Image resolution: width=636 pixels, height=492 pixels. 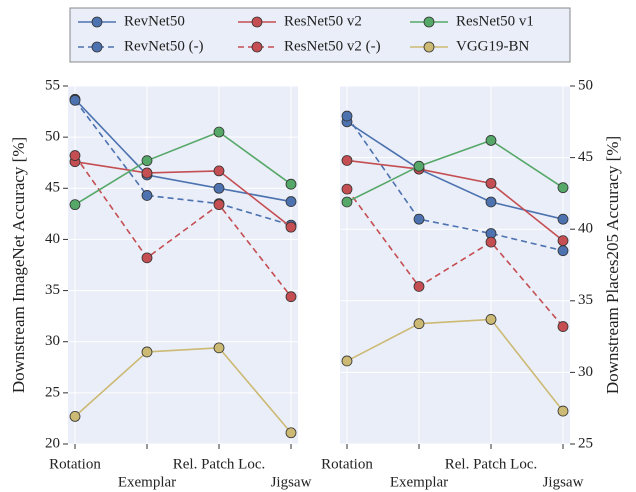 What do you see at coordinates (18, 265) in the screenshot?
I see `y-axis-label: Downstream ImageNet Accuracy [%]` at bounding box center [18, 265].